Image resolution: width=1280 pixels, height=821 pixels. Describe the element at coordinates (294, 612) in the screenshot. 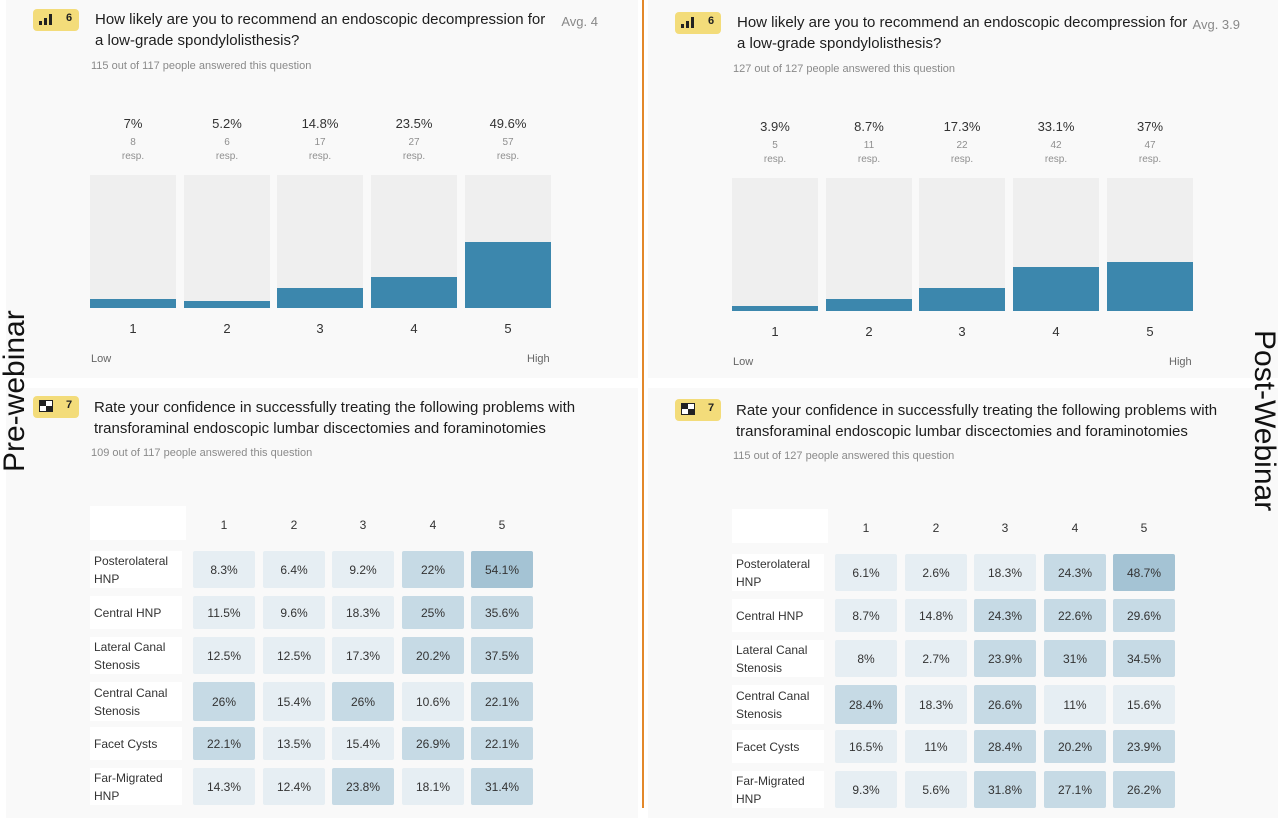

I see `heatmap-cell: 9.6%` at that location.